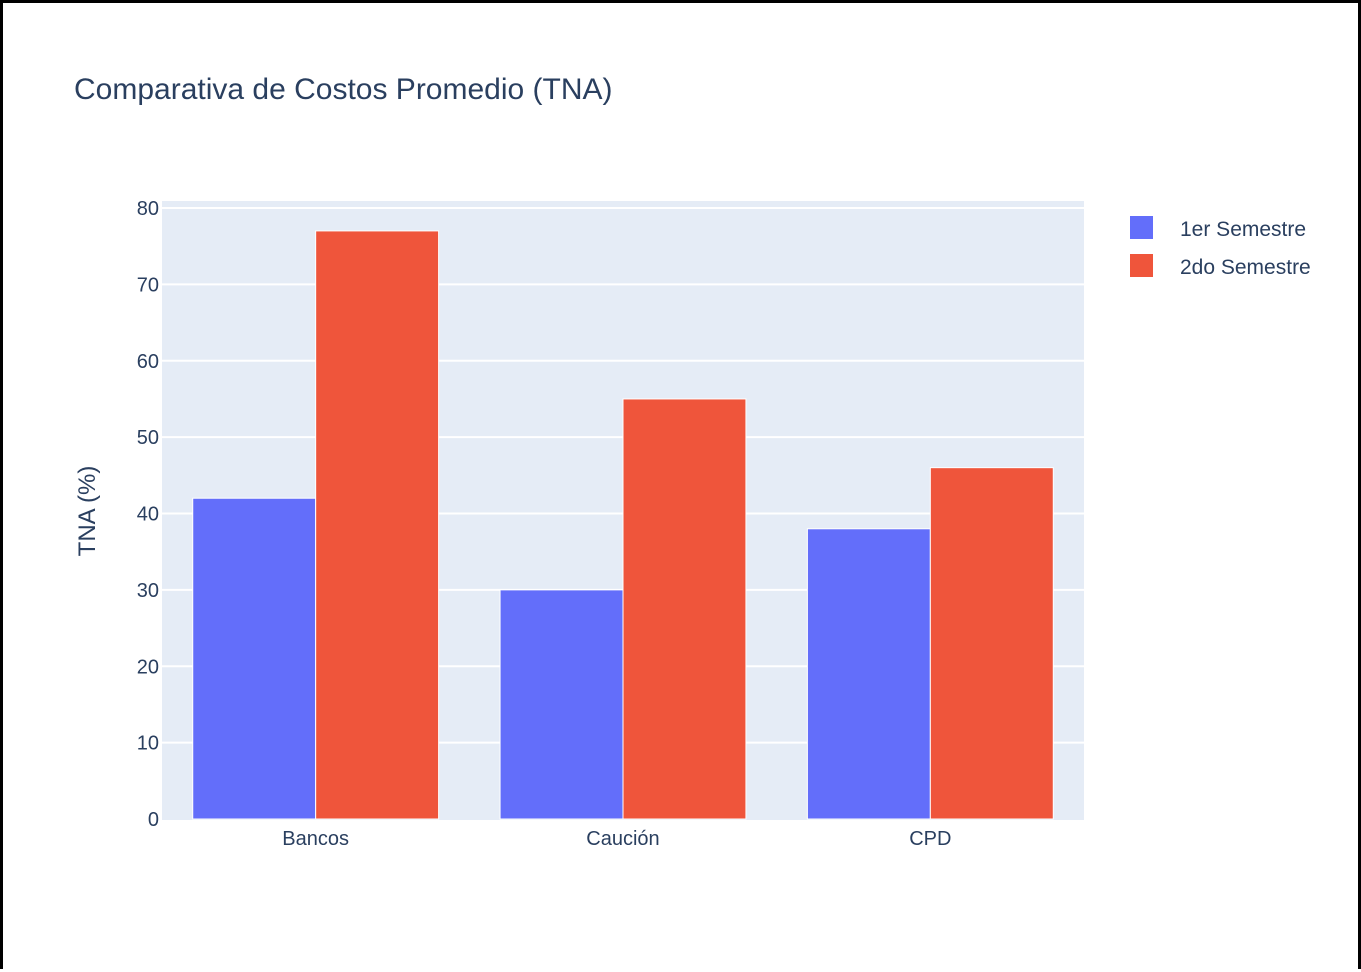 This screenshot has width=1361, height=972. I want to click on y-tick-label: 80, so click(148, 209).